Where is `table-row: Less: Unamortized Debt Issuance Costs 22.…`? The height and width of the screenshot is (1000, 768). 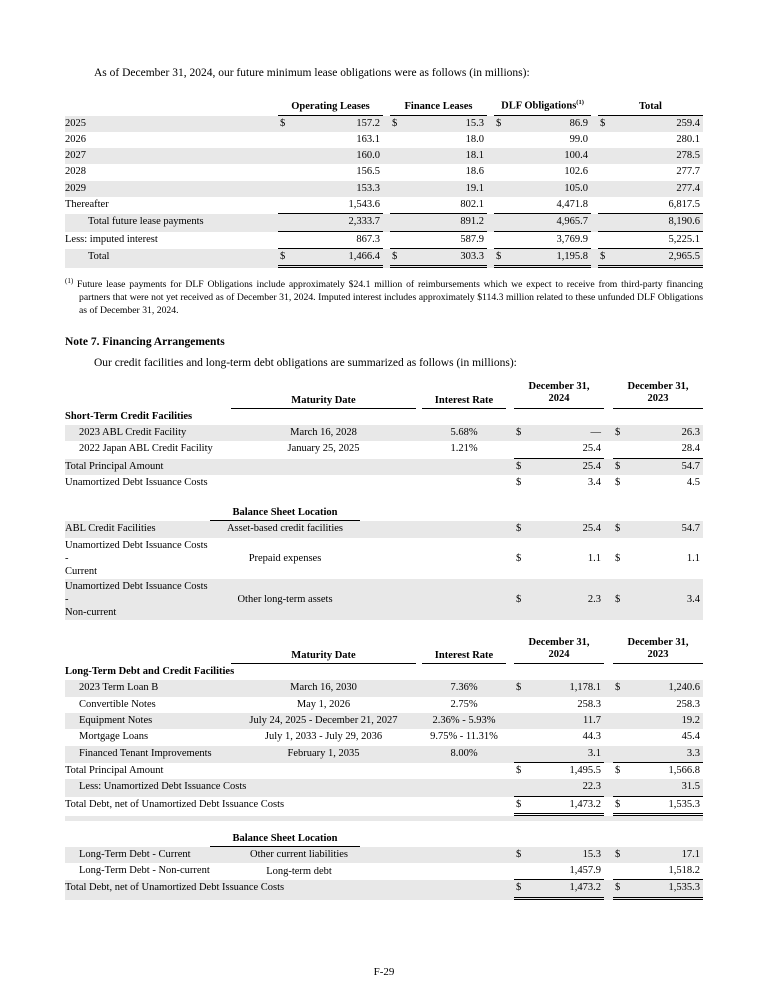 table-row: Less: Unamortized Debt Issuance Costs 22.… is located at coordinates (384, 788).